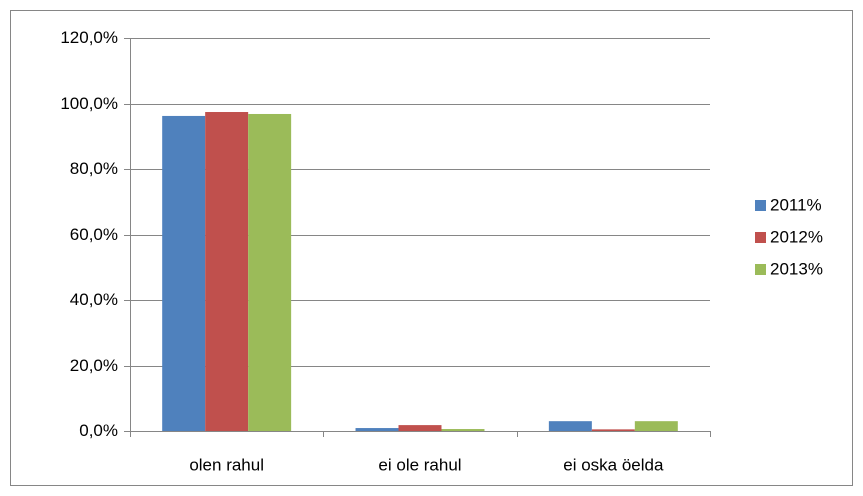 This screenshot has height=496, width=863. Describe the element at coordinates (89, 103) in the screenshot. I see `y-tick-label: 100,0%` at that location.